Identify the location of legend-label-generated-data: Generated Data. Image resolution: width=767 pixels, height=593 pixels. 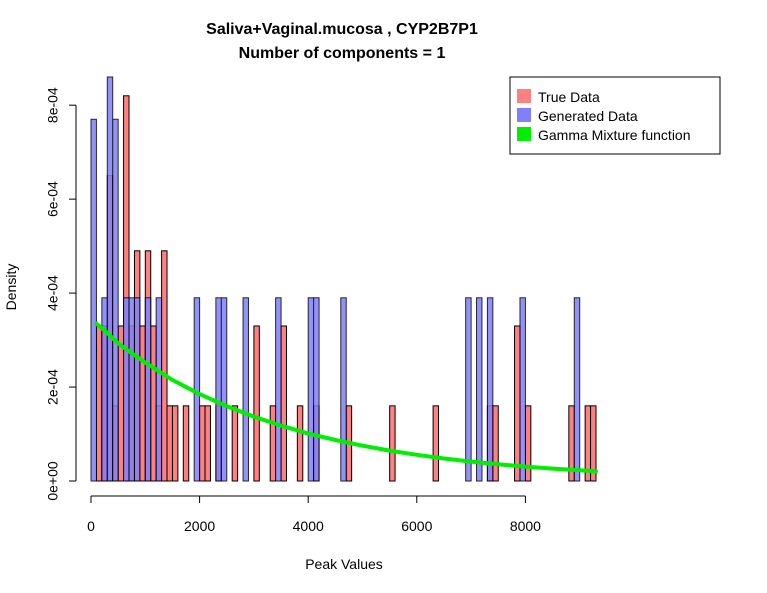
(588, 116).